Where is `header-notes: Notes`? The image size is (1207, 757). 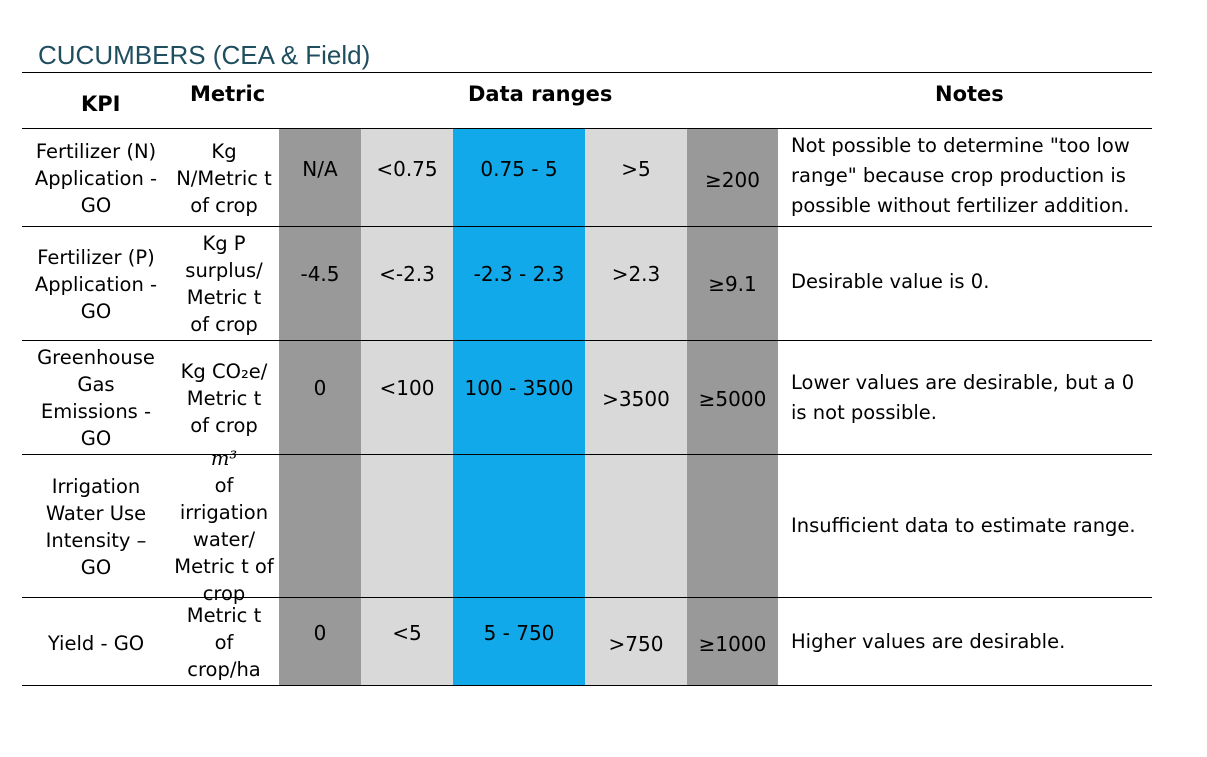
header-notes: Notes is located at coordinates (969, 94).